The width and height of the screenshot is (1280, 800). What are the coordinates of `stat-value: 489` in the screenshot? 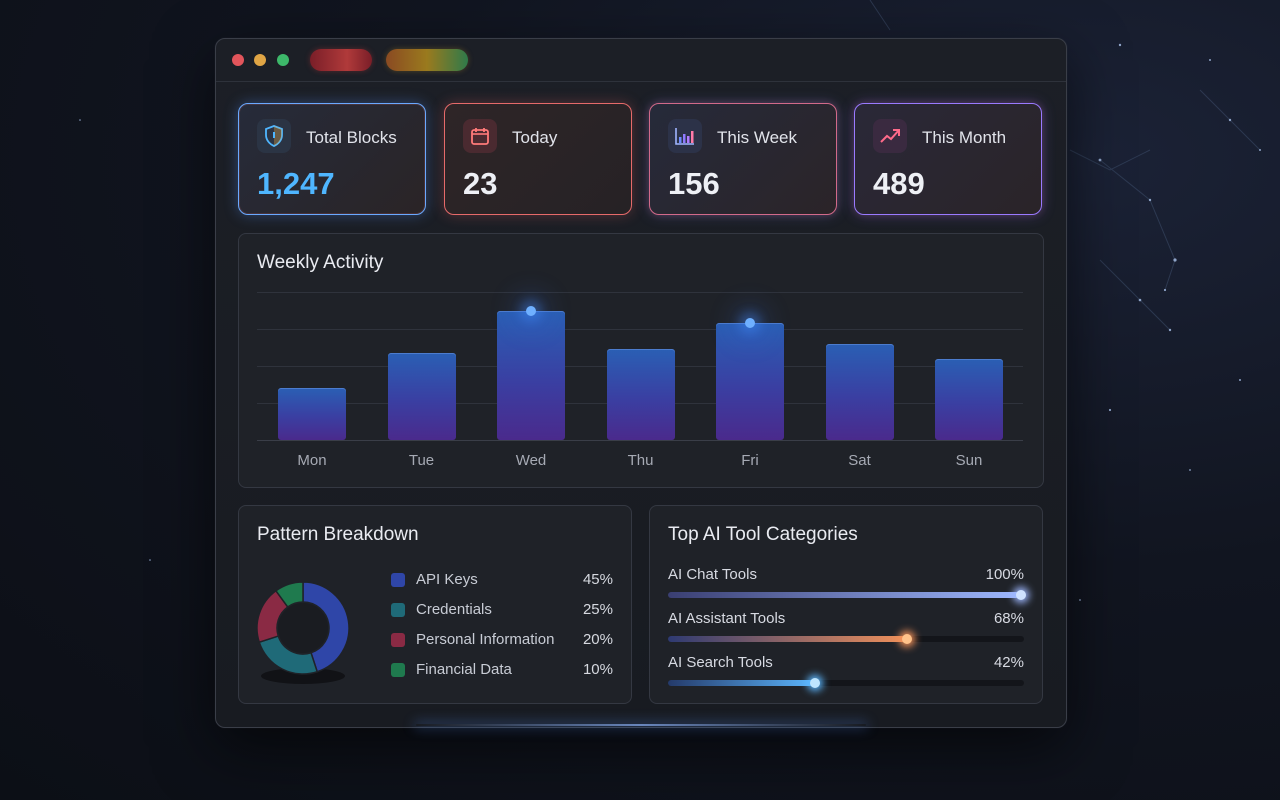 It's located at (899, 183).